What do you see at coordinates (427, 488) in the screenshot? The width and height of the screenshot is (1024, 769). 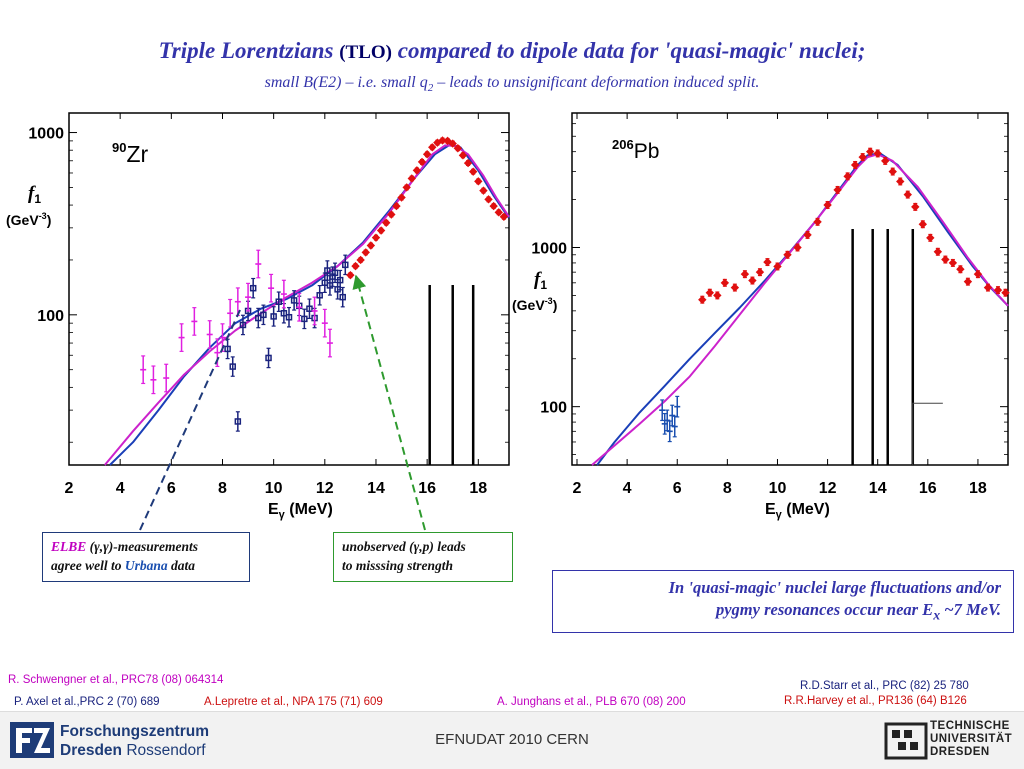 I see `x-tick-label: 16` at bounding box center [427, 488].